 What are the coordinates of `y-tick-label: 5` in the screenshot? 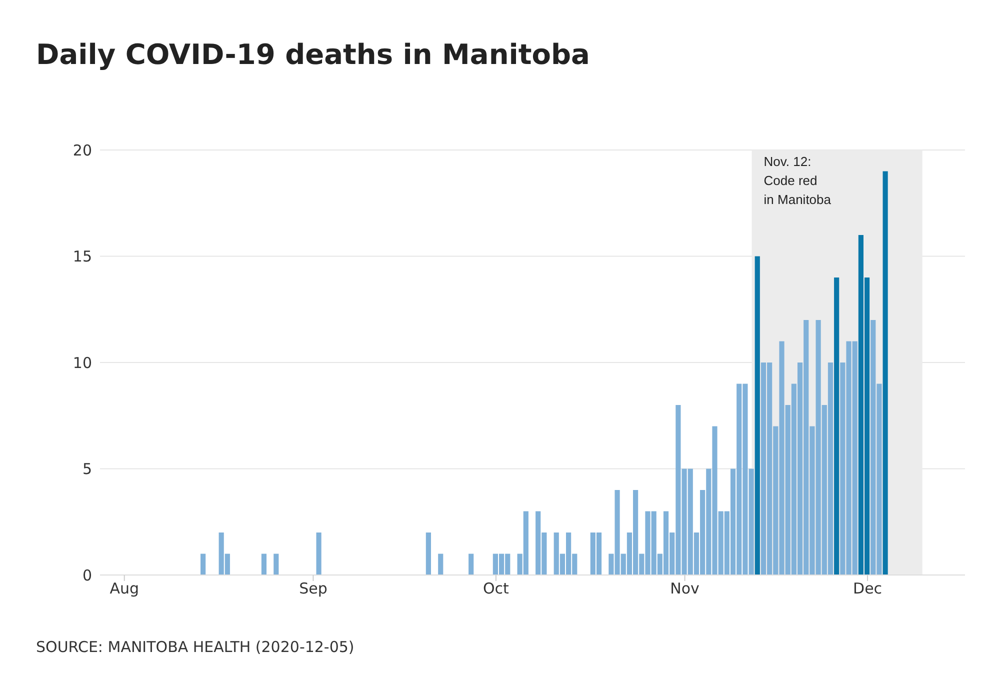 It's located at (87, 469).